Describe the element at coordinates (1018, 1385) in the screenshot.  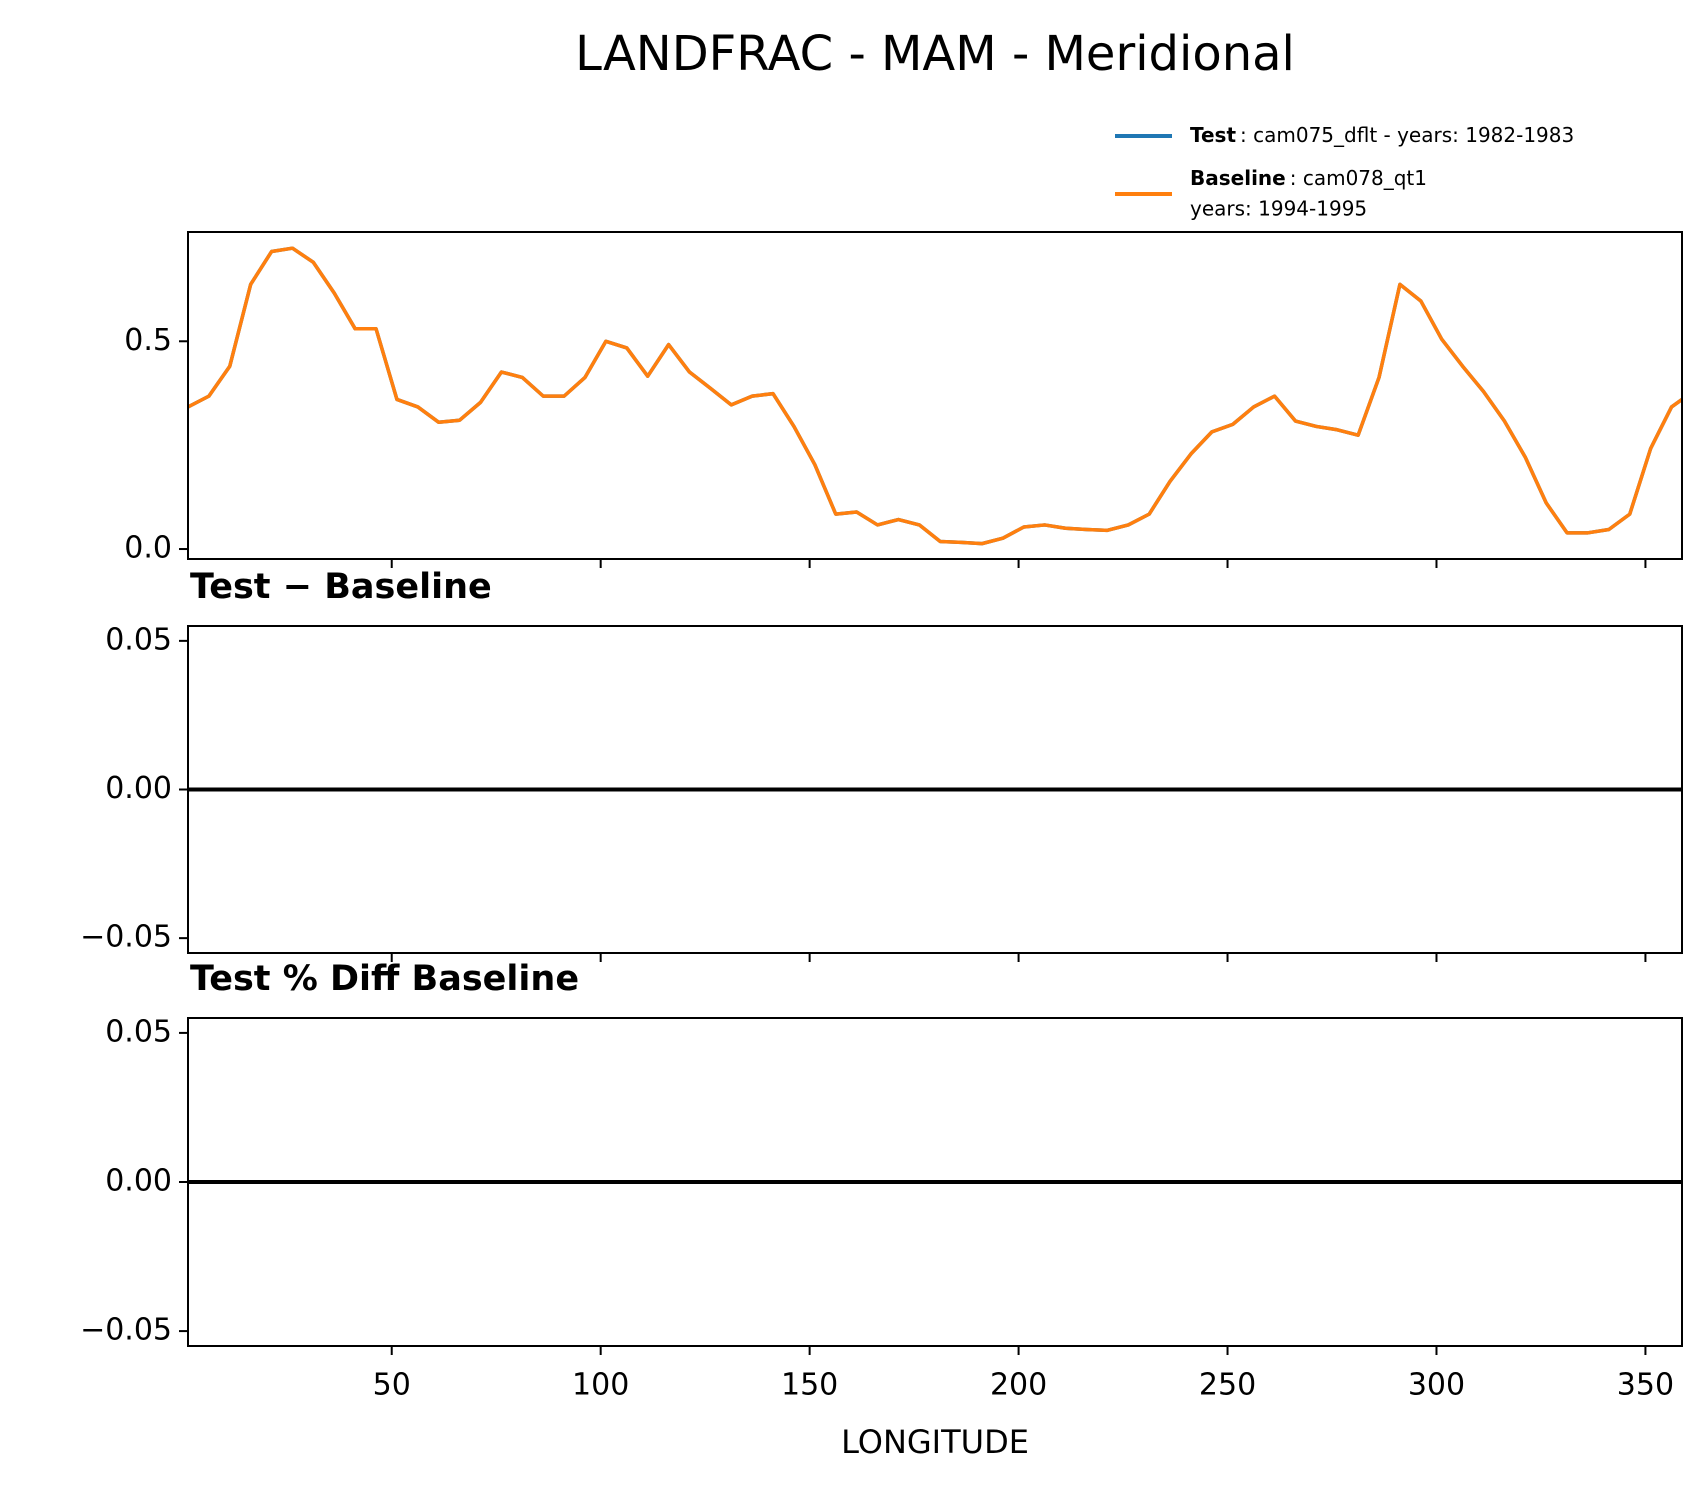
I see `x-tick-label: 200` at that location.